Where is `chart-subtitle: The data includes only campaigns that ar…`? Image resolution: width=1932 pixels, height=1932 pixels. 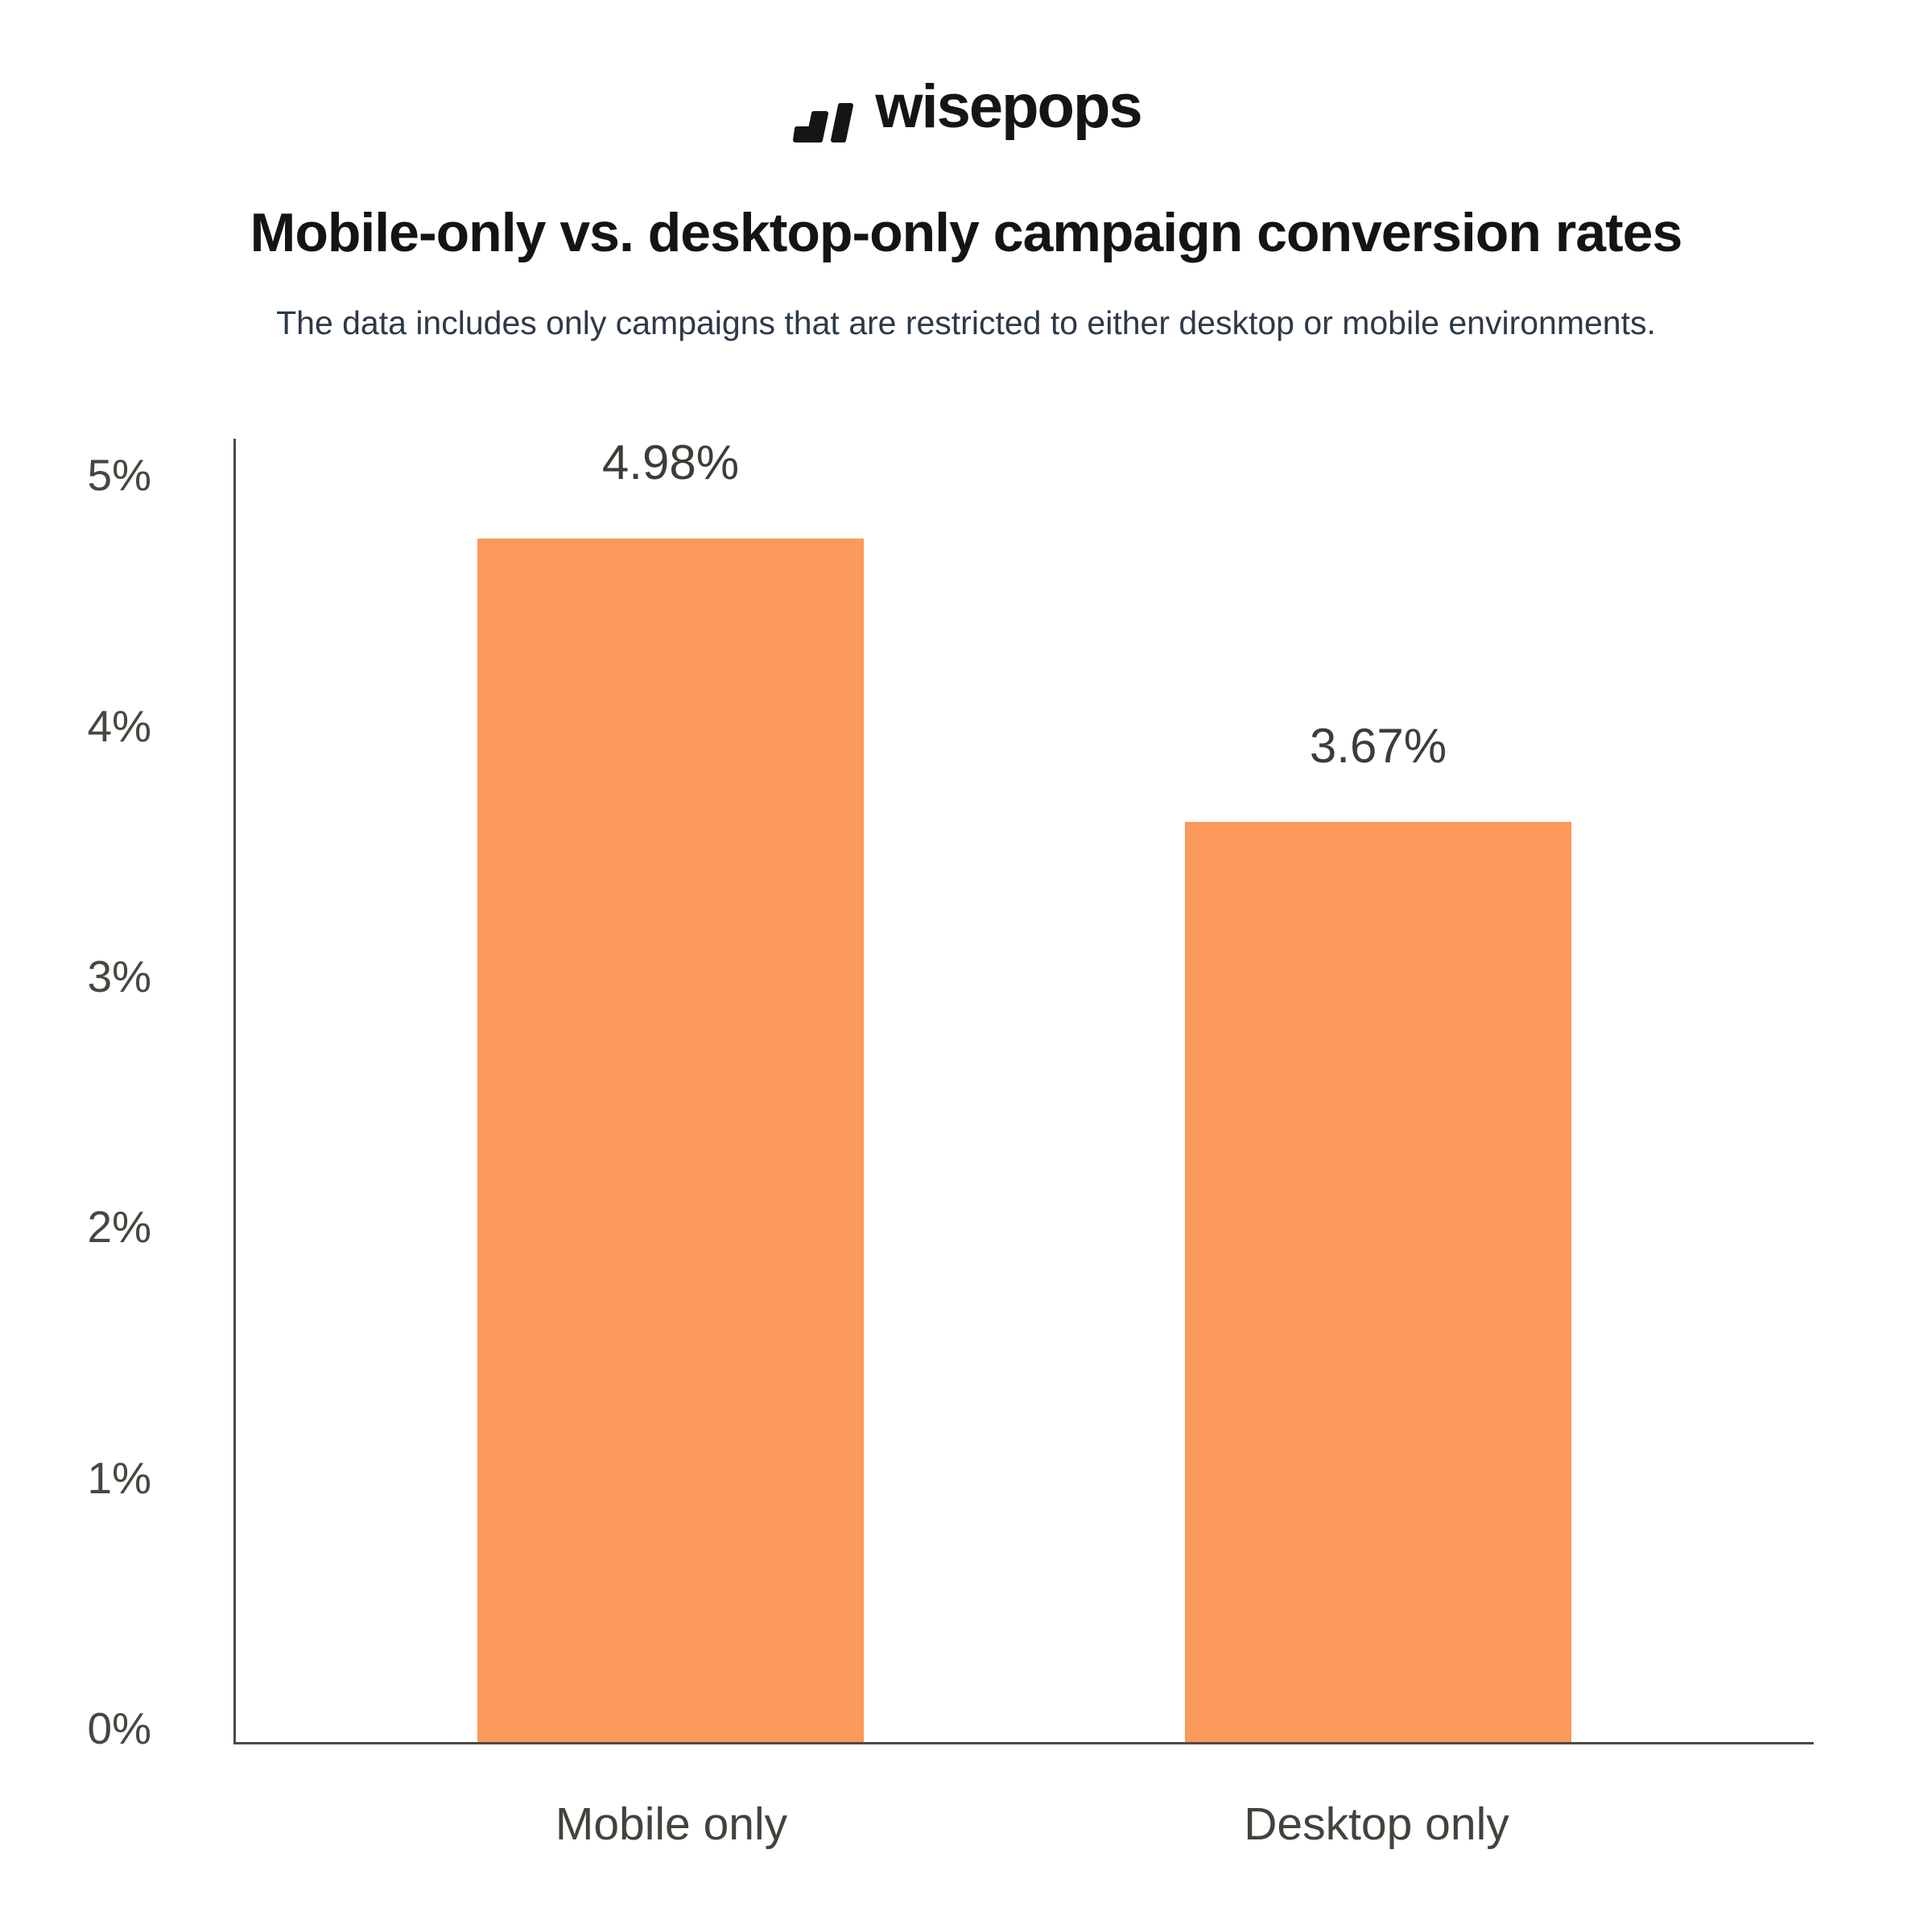 chart-subtitle: The data includes only campaigns that ar… is located at coordinates (966, 322).